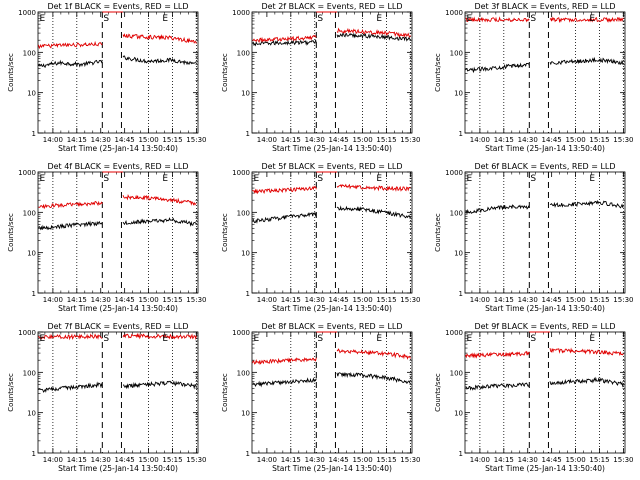  I want to click on panel-title: Det 8f BLACK = Events, RED = LLD, so click(331, 326).